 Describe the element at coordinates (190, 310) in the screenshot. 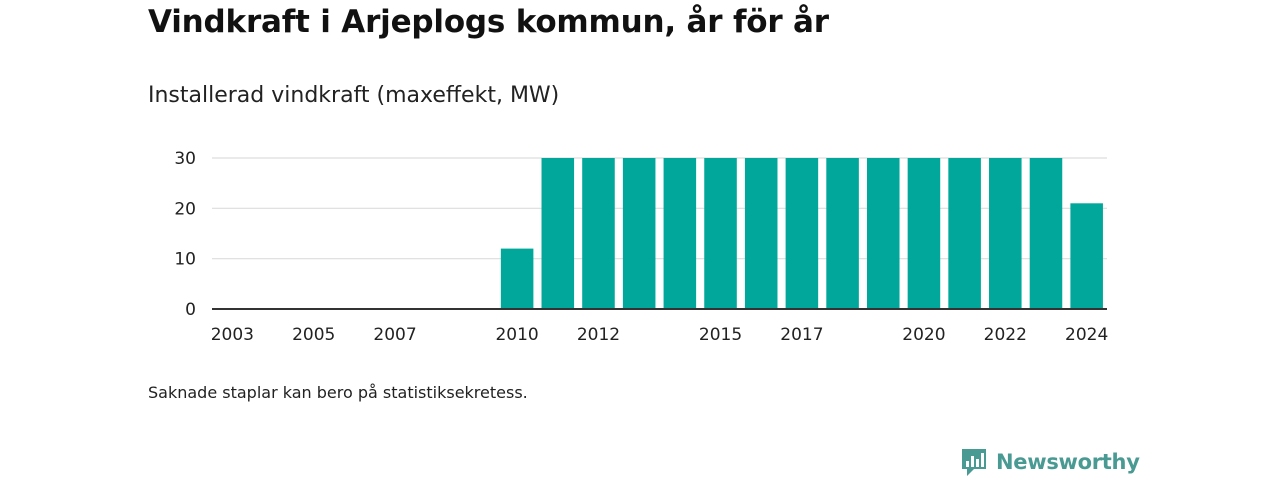

I see `y-tick-label: 0` at that location.